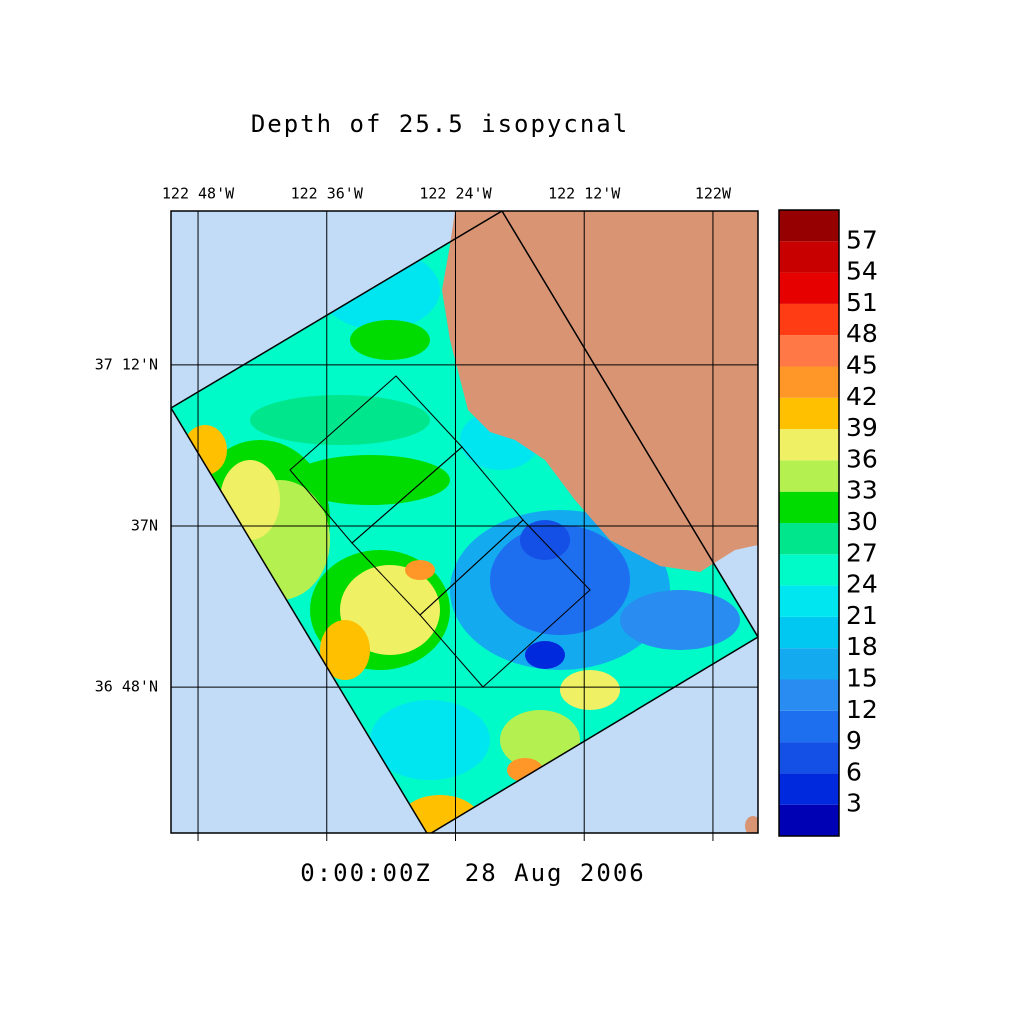 This screenshot has width=1024, height=1024. Describe the element at coordinates (862, 646) in the screenshot. I see `colorbar-label: 18` at that location.